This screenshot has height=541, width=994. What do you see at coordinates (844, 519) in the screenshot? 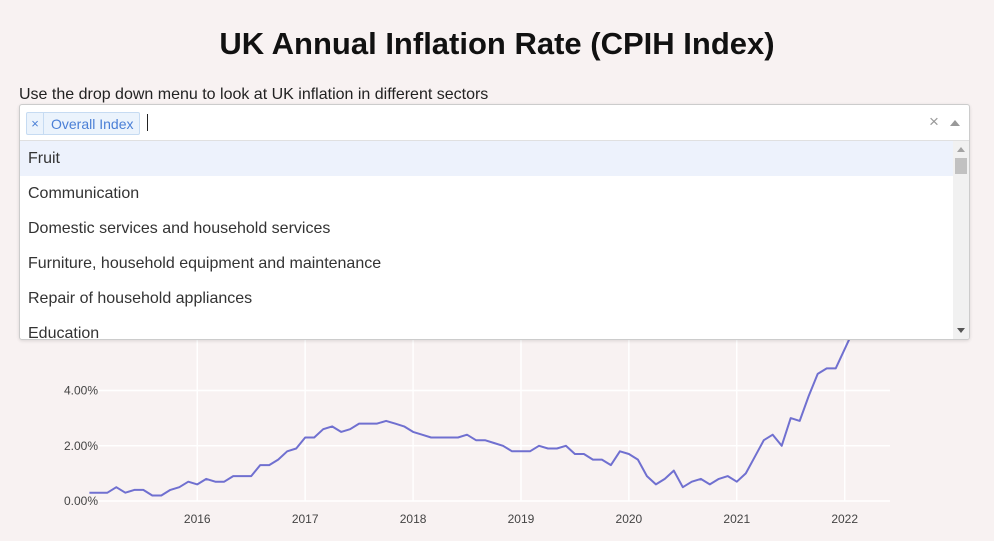
I see `x-tick-label: 2022` at bounding box center [844, 519].